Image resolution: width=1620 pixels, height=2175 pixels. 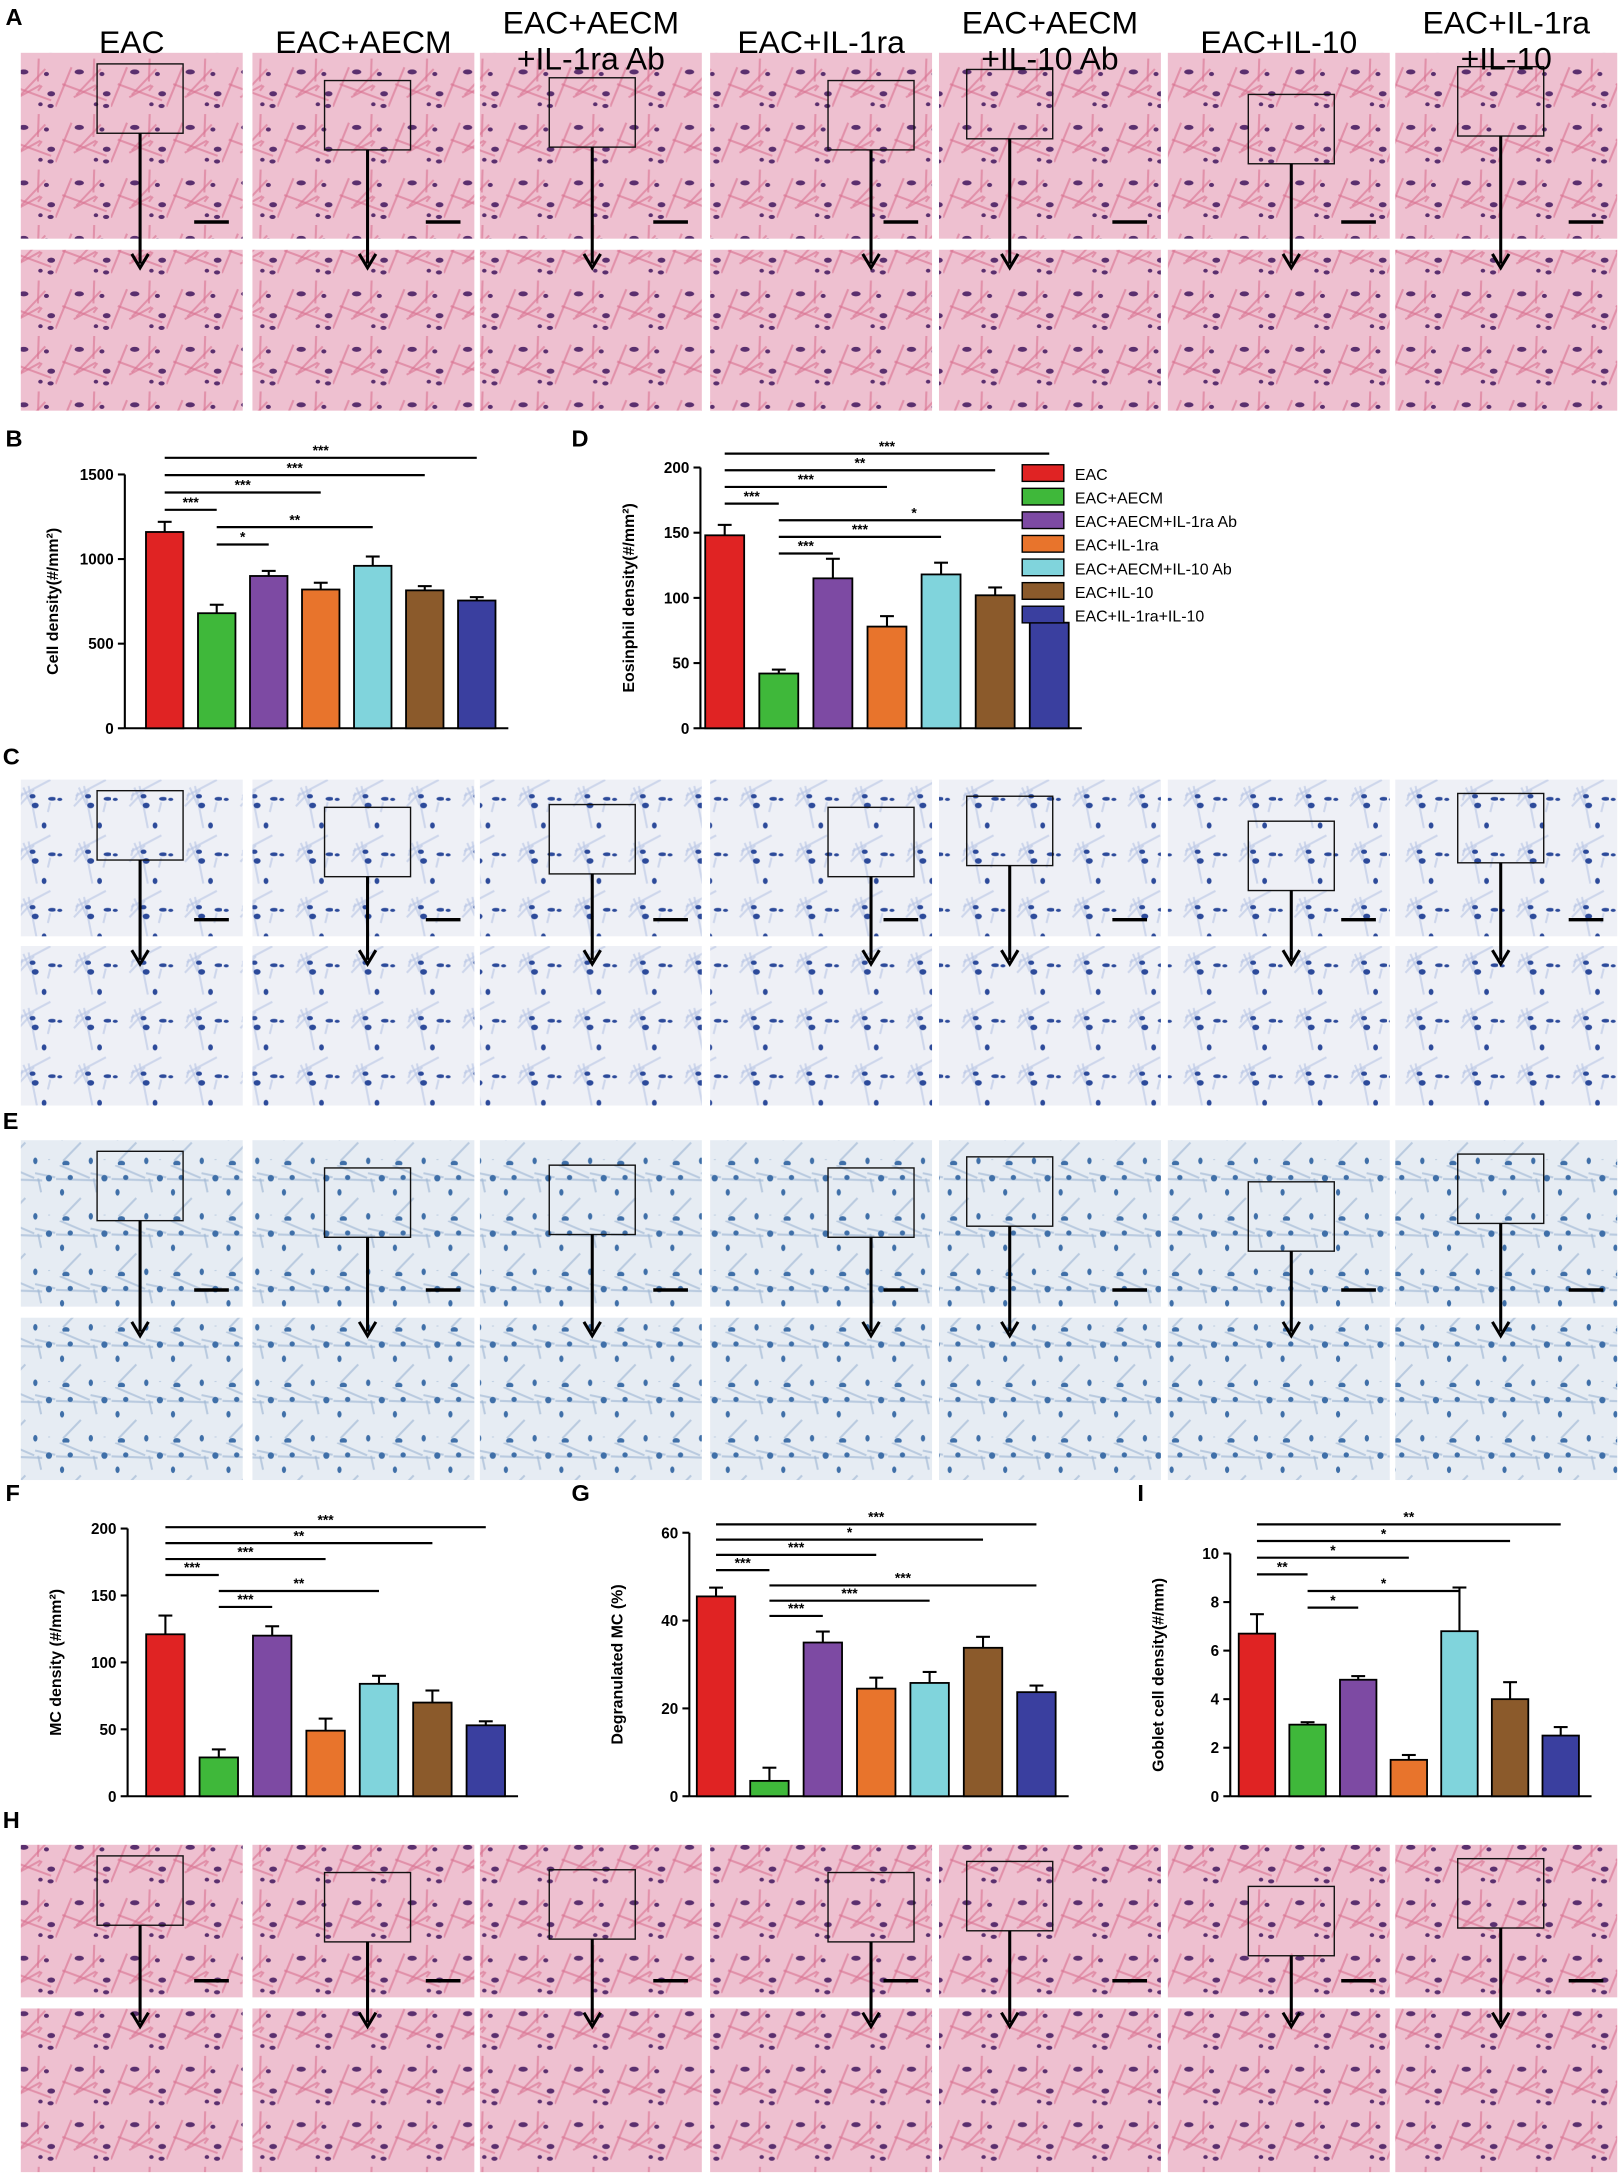 I want to click on panel-letter: H, so click(x=11, y=1820).